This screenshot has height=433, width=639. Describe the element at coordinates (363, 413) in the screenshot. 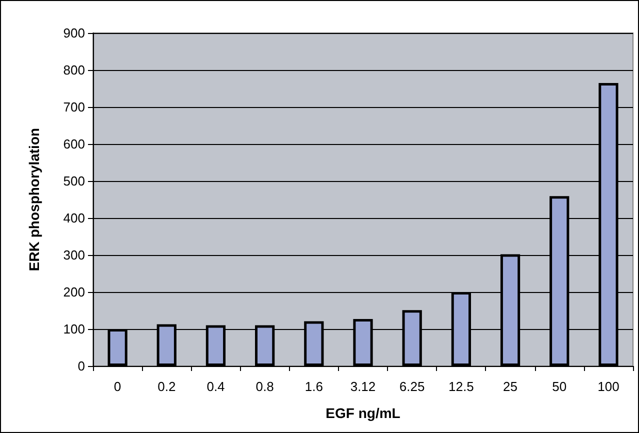

I see `x-axis-title: EGF ng/mL` at that location.